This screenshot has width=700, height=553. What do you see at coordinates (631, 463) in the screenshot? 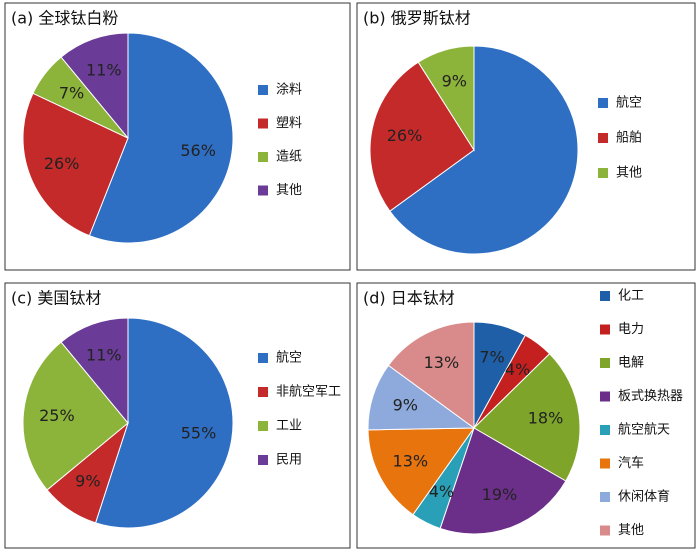
I see `legend-label: 汽车` at bounding box center [631, 463].